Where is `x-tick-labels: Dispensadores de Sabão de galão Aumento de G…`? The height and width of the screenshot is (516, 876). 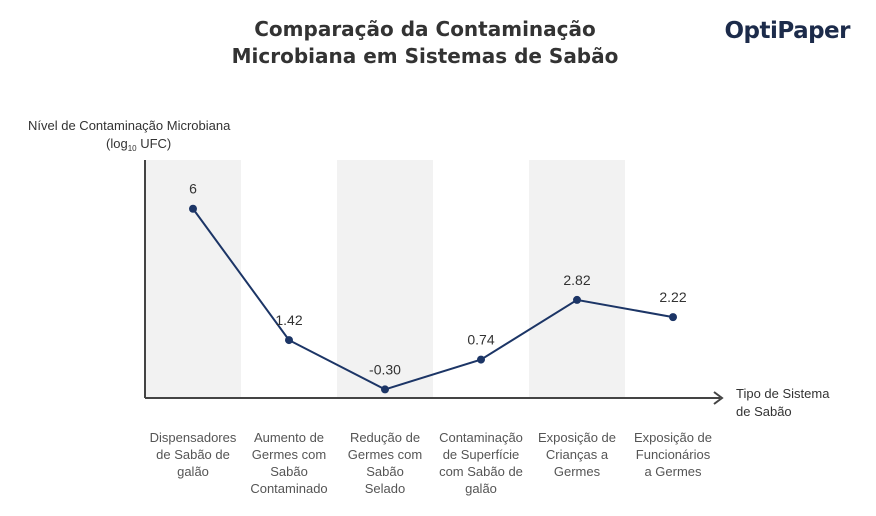
x-tick-labels: Dispensadores de Sabão de galão Aumento de G… is located at coordinates (431, 463).